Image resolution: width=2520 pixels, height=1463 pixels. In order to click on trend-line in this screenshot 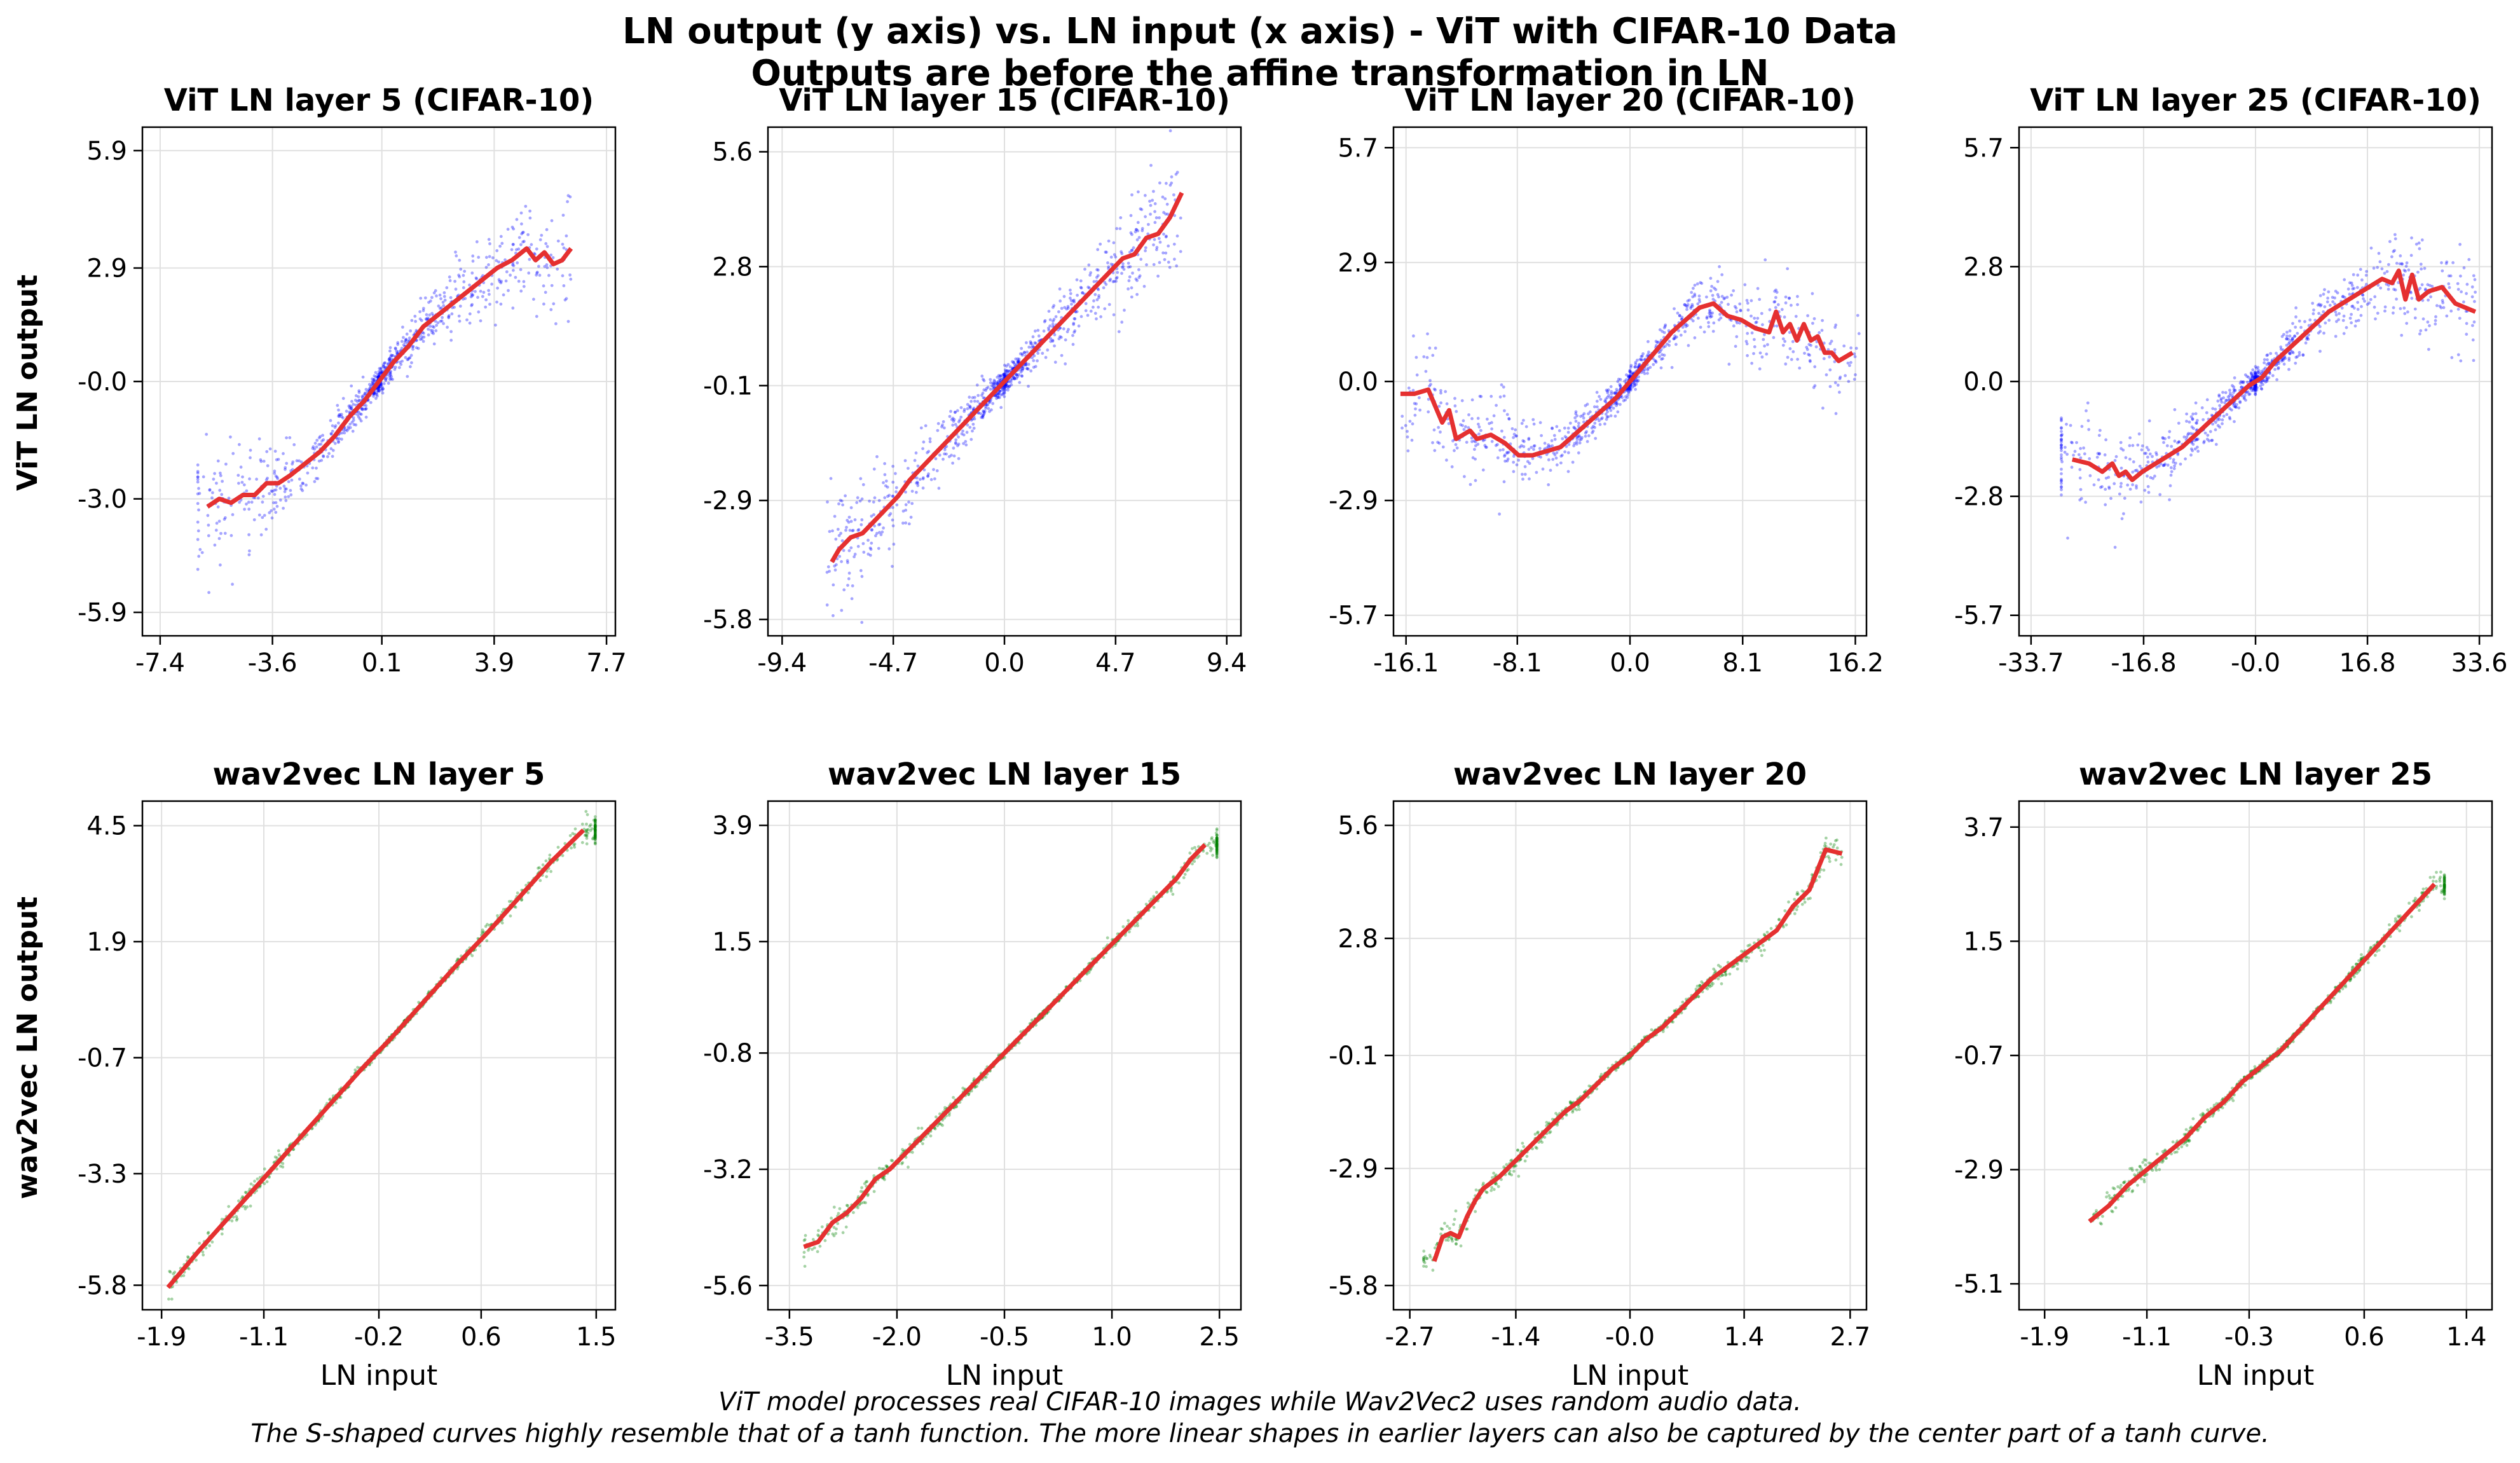, I will do `click(375, 1058)`.